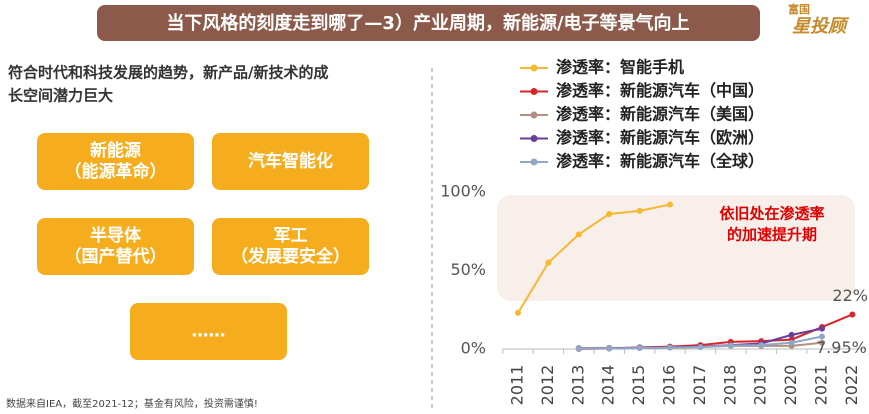  Describe the element at coordinates (850, 295) in the screenshot. I see `value-label: 22%` at that location.